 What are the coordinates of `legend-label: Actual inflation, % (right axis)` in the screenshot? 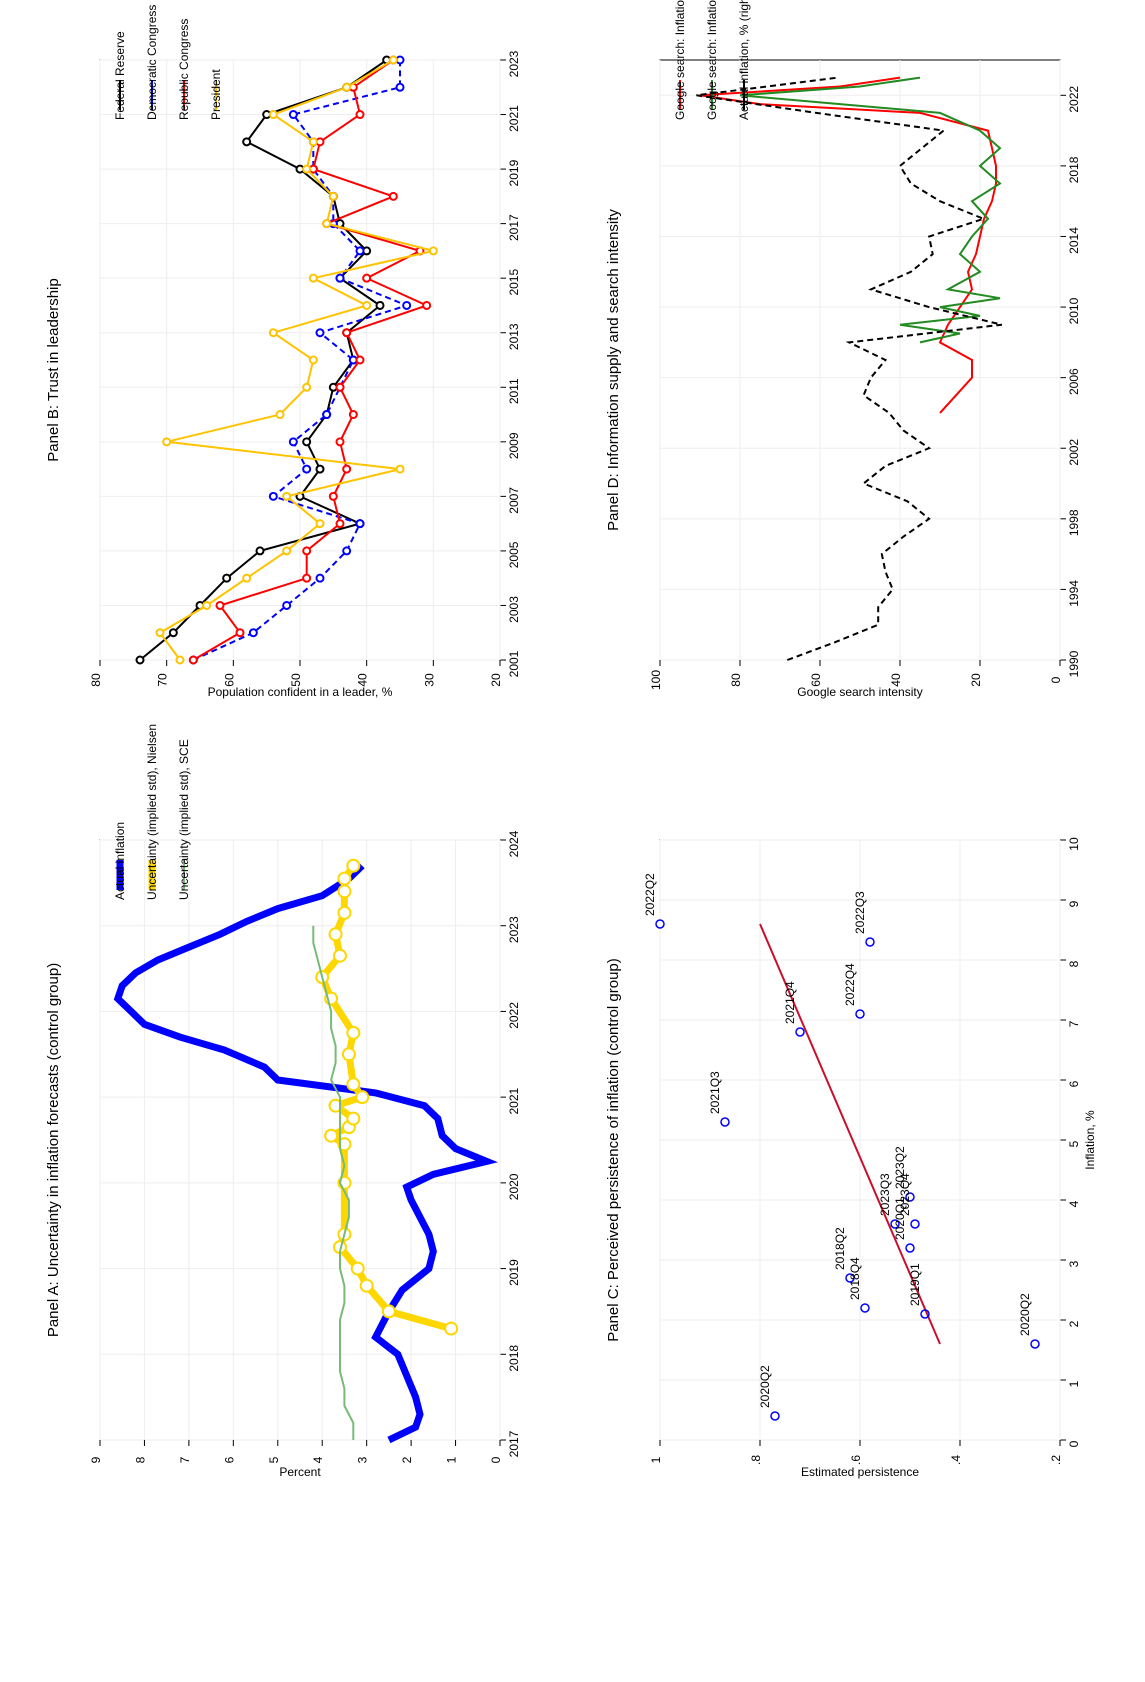 It's located at (744, 60).